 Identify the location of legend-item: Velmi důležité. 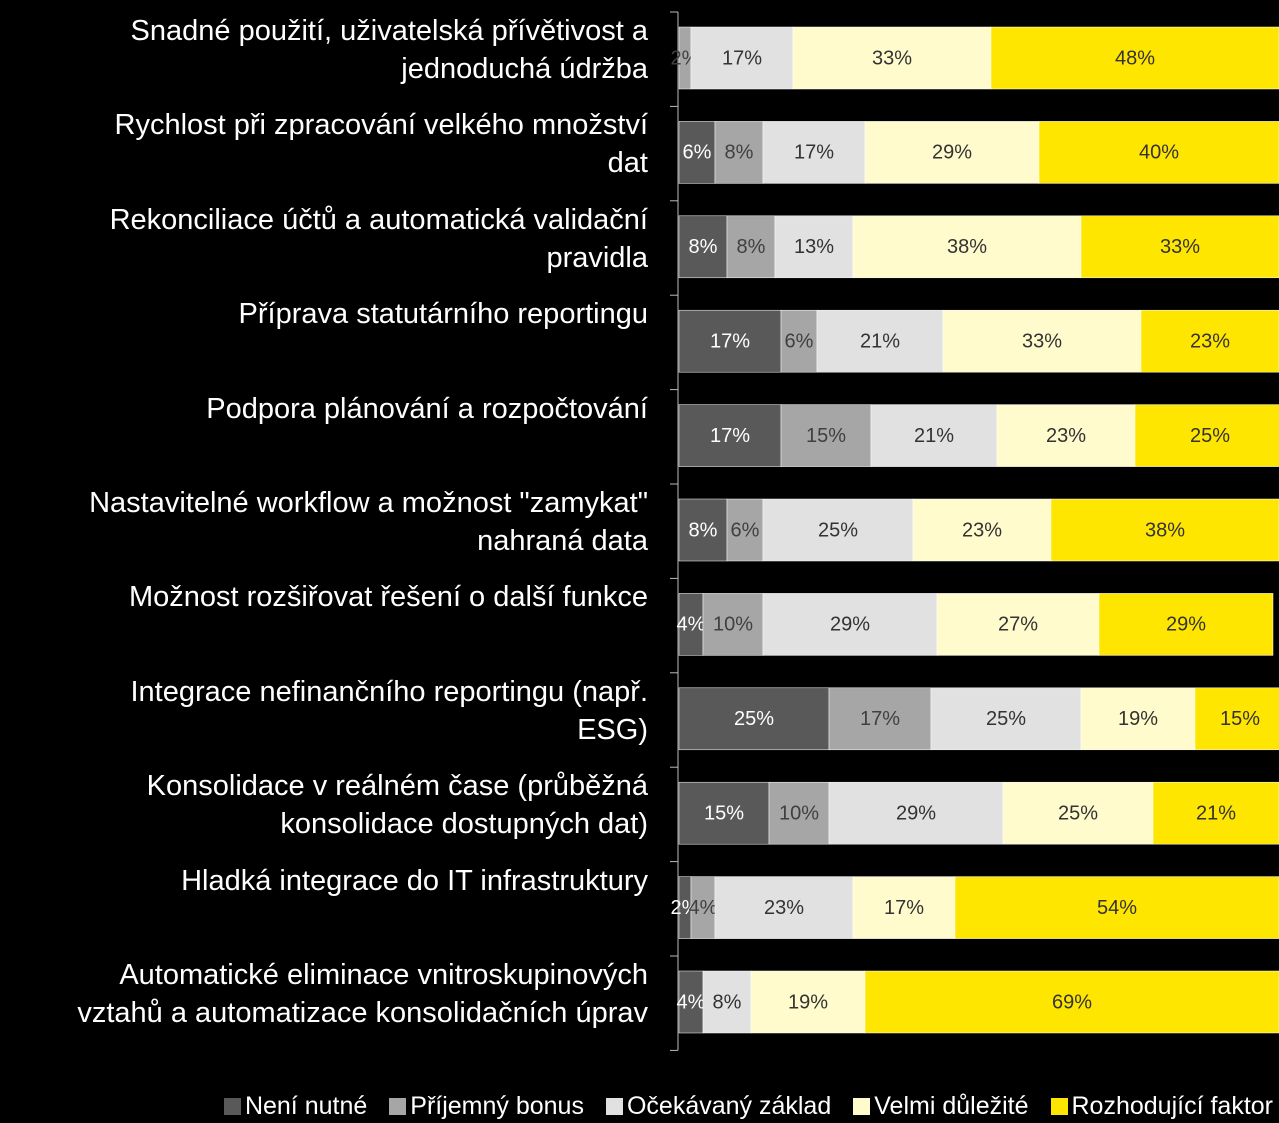
(941, 1106).